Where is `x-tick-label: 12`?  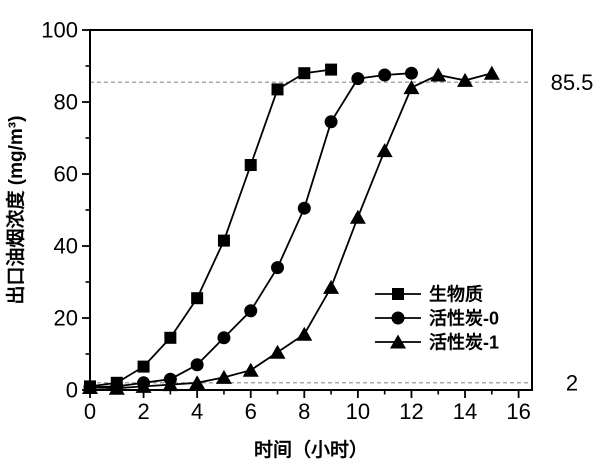
x-tick-label: 12 is located at coordinates (411, 411).